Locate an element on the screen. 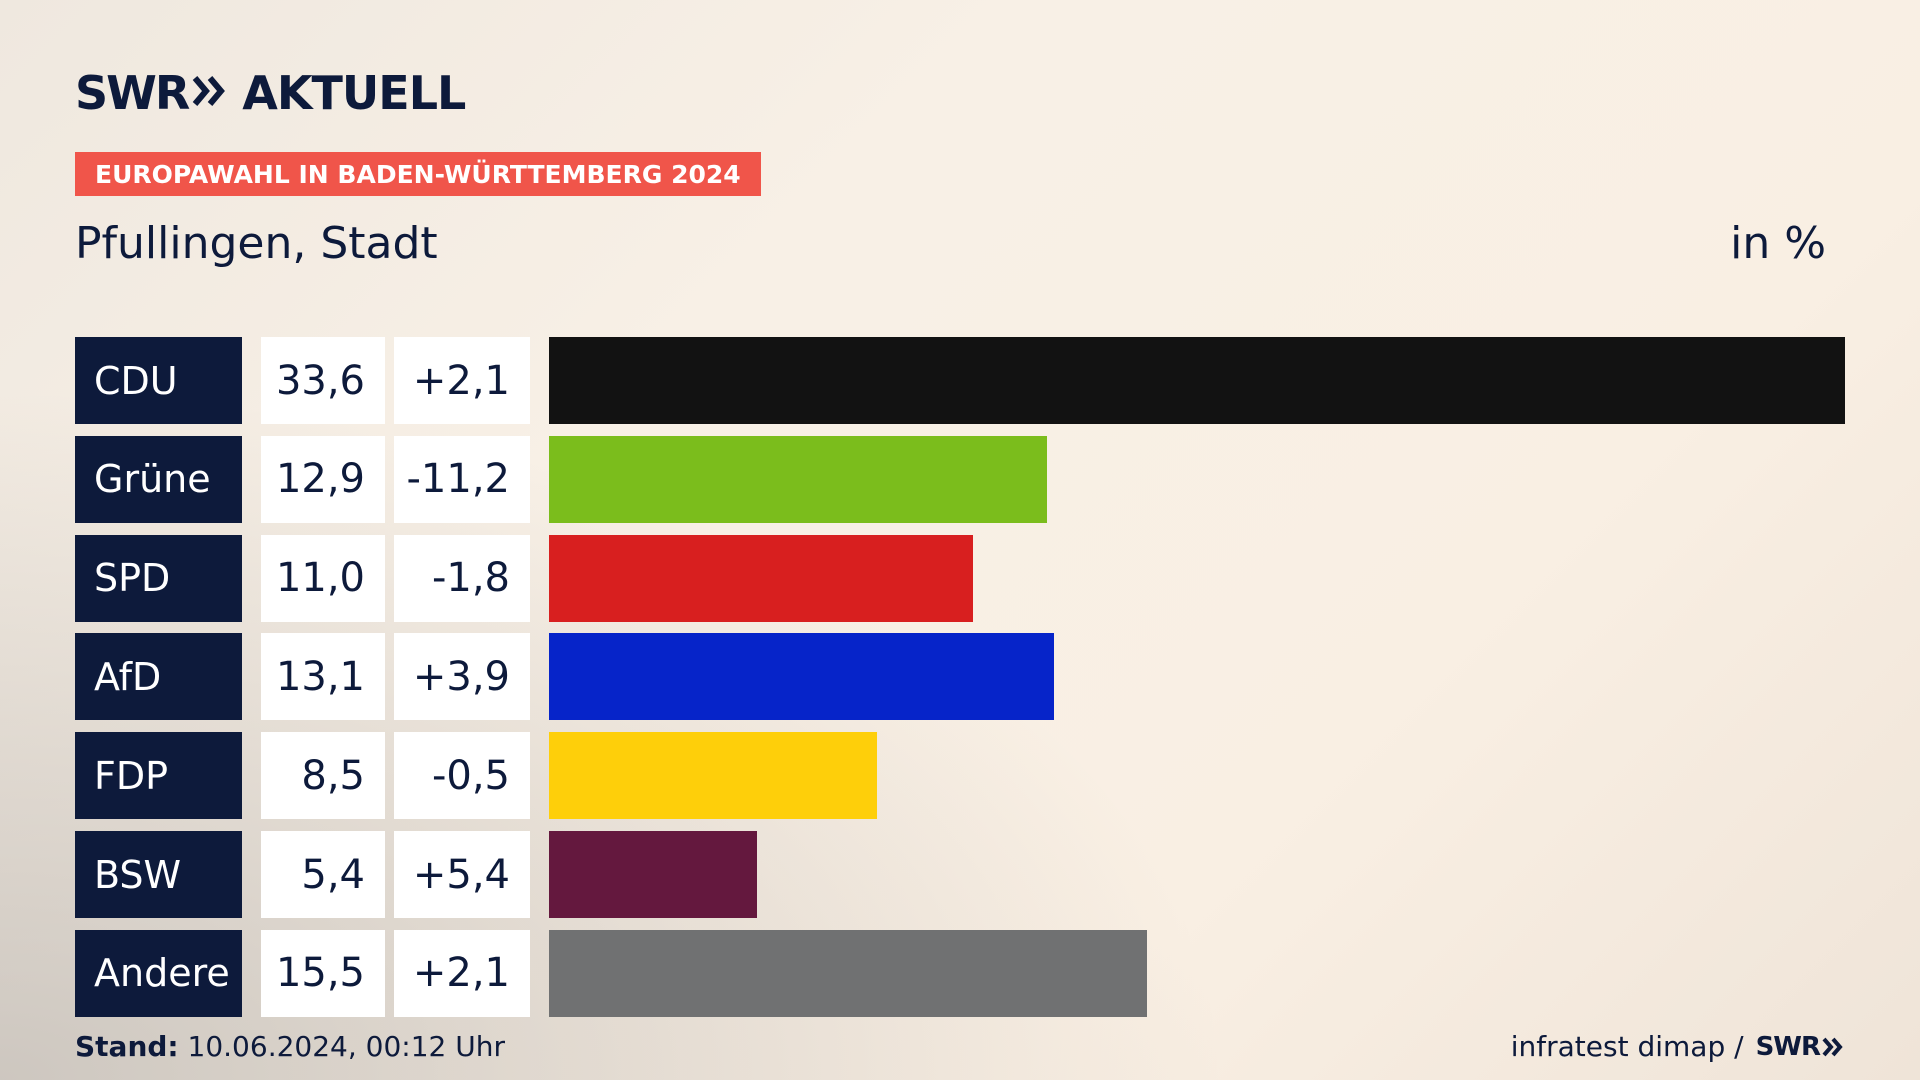 This screenshot has height=1080, width=1920. change-label: +5,4 is located at coordinates (462, 874).